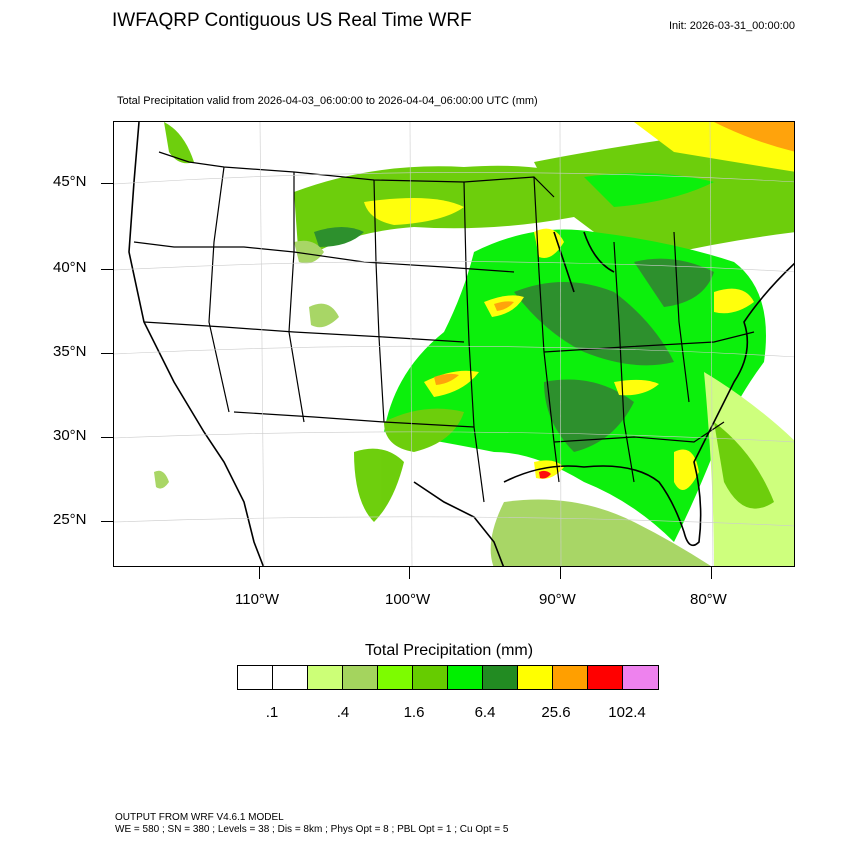 The height and width of the screenshot is (850, 850). What do you see at coordinates (199, 817) in the screenshot?
I see `model-info-line-1: OUTPUT FROM WRF V4.6.1 MODEL` at bounding box center [199, 817].